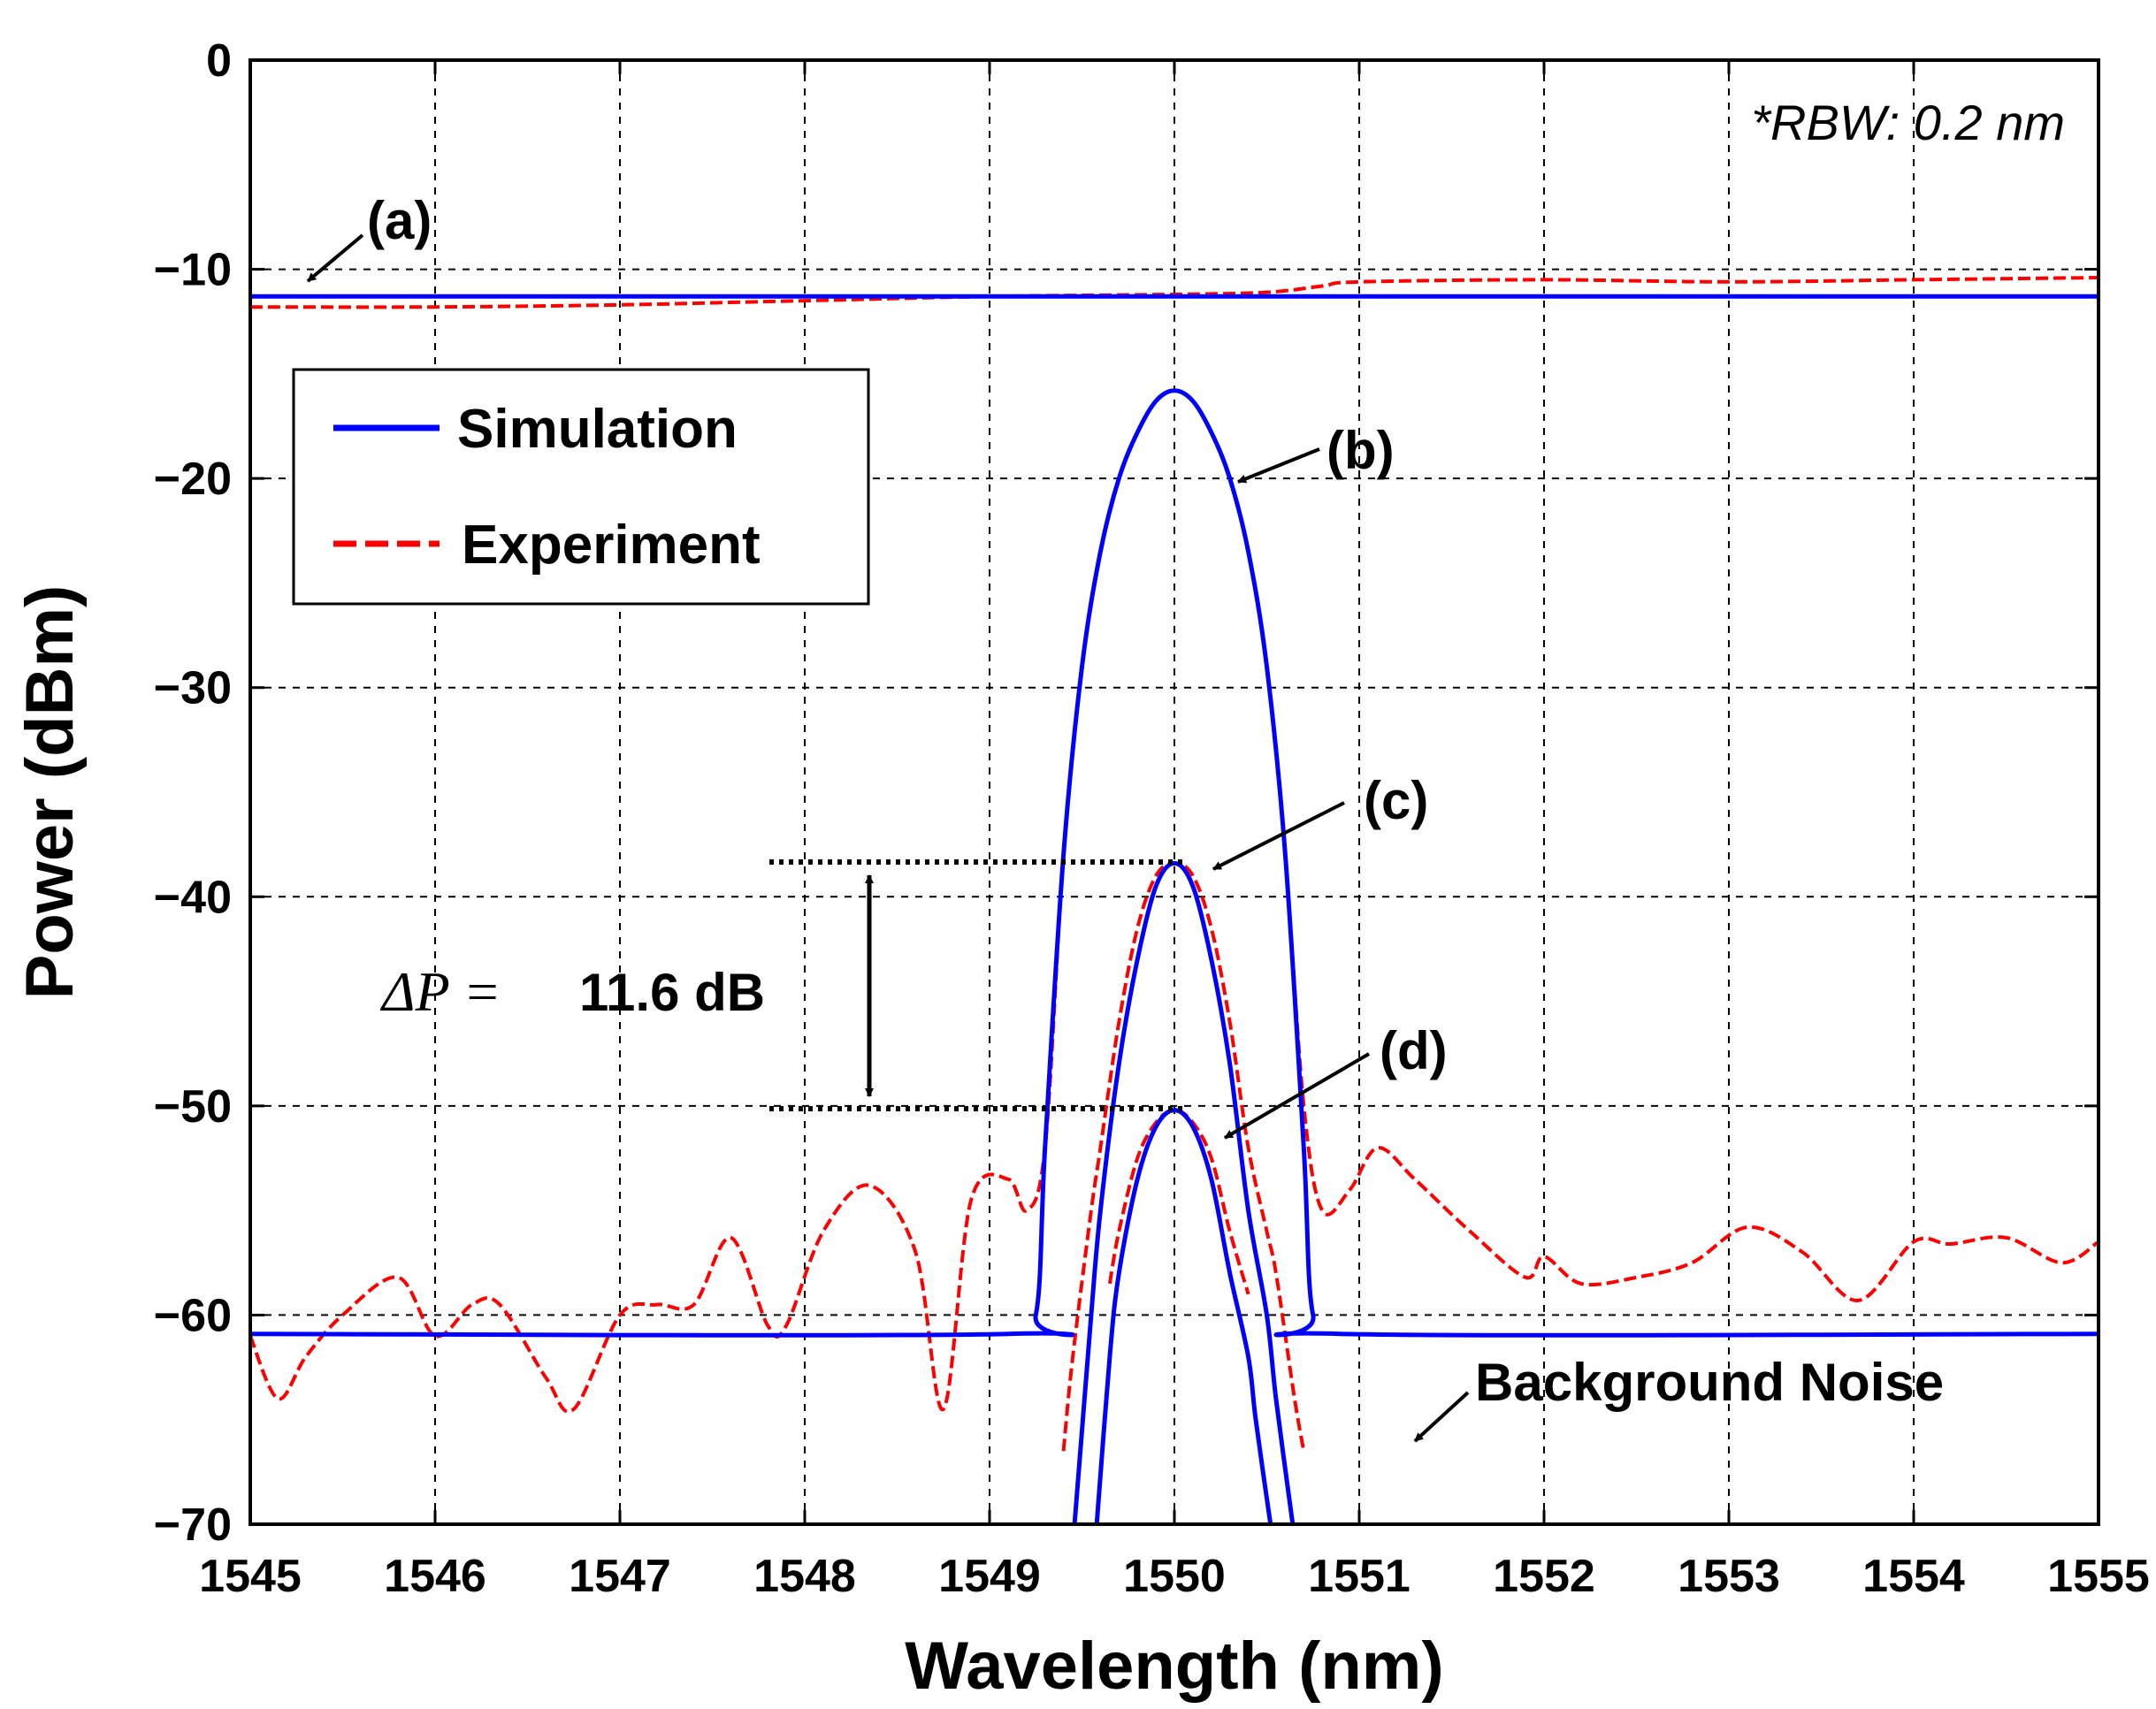 Image resolution: width=2156 pixels, height=1709 pixels. I want to click on x-tick-label: 1549, so click(989, 1576).